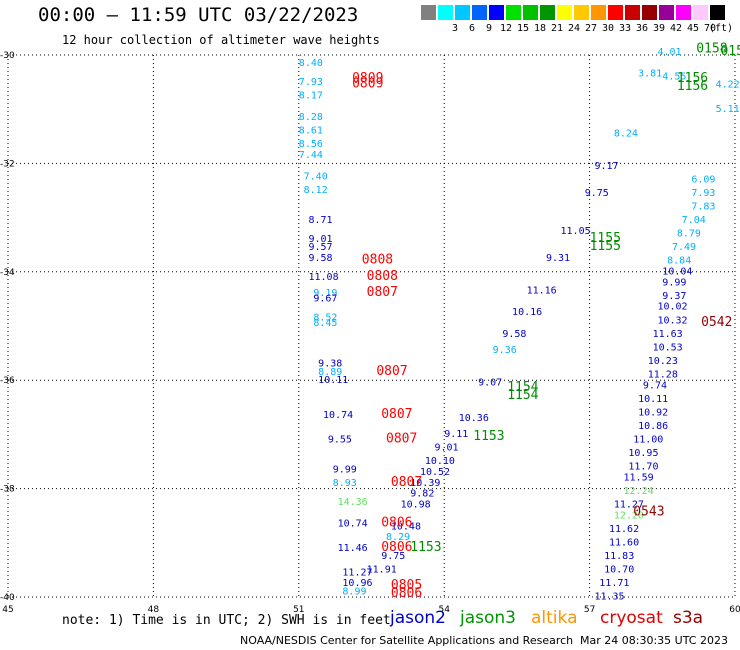 This screenshot has width=740, height=650. I want to click on wave-height-label: 9.67, so click(325, 299).